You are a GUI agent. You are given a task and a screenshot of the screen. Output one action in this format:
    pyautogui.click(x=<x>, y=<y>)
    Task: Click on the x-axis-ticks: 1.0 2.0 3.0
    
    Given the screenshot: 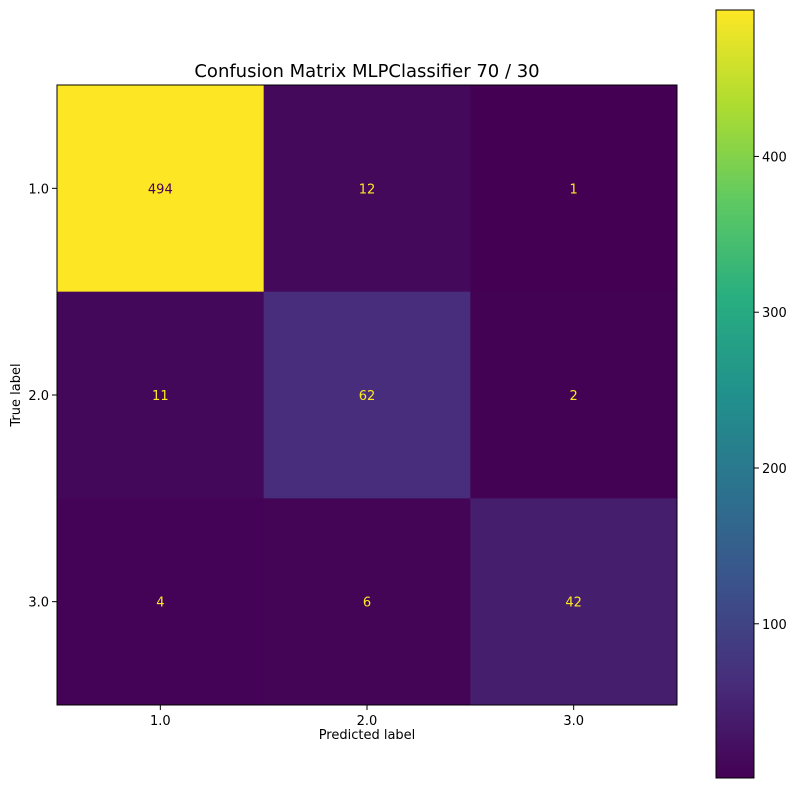 What is the action you would take?
    pyautogui.click(x=367, y=717)
    